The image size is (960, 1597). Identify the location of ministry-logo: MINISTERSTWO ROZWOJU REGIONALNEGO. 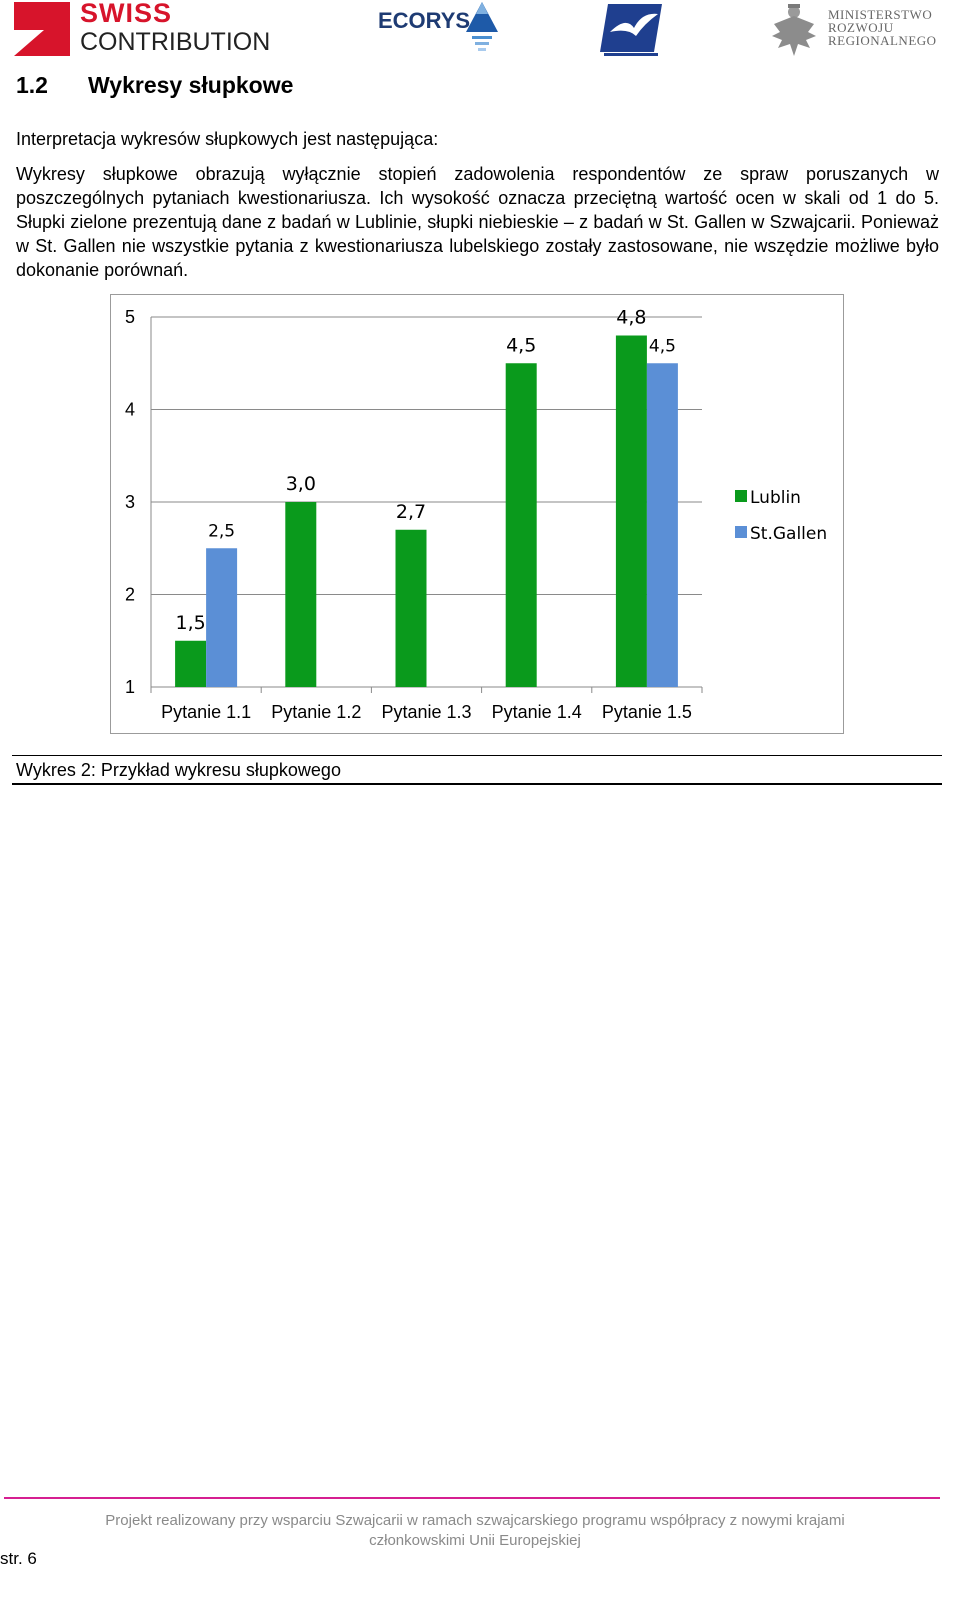
(856, 30).